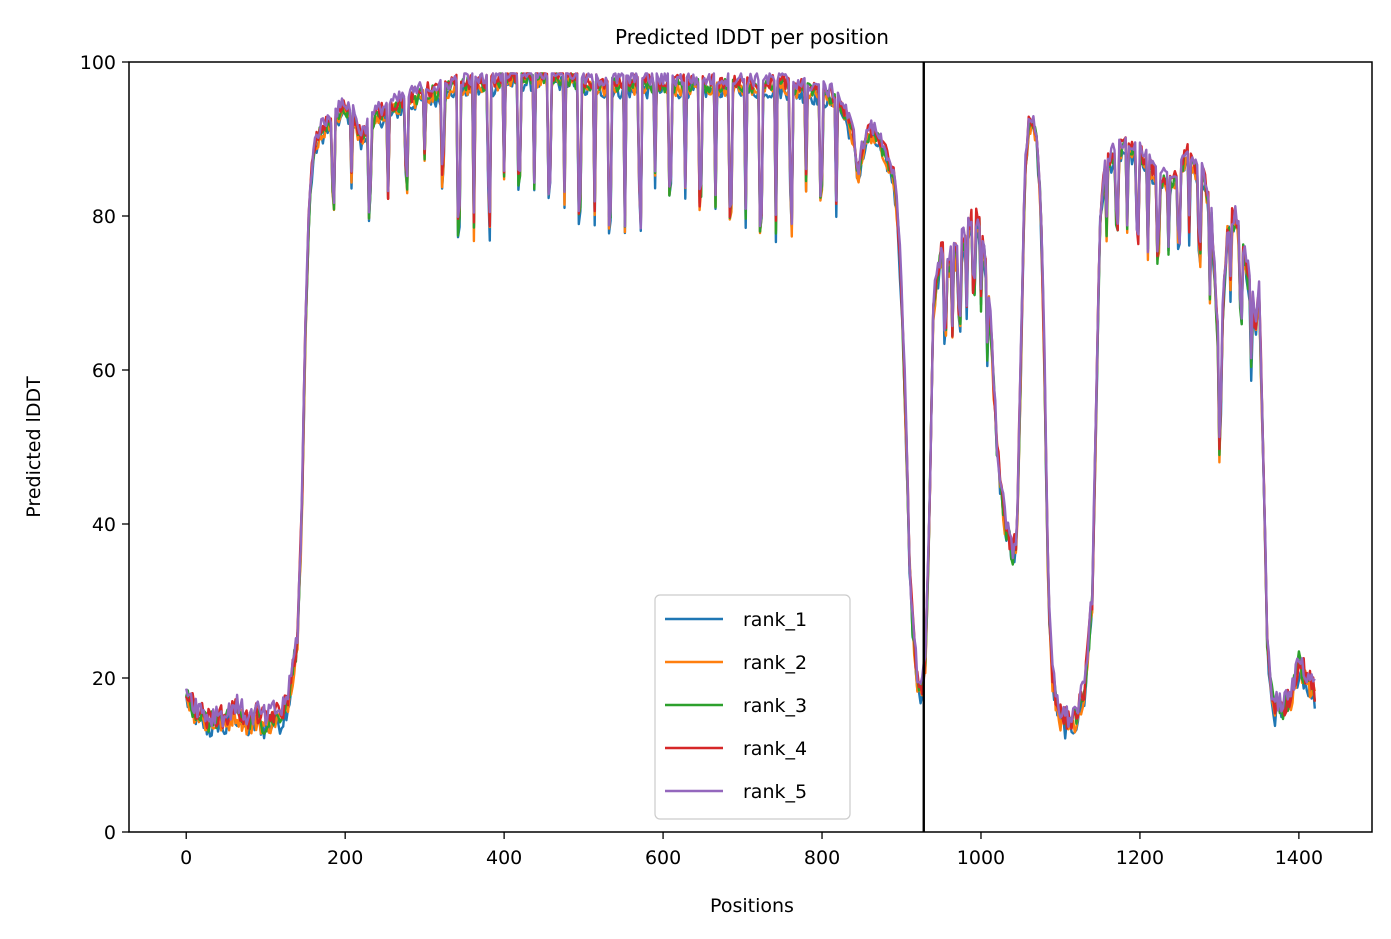  I want to click on y-axis-ticks: 0 20 40 60 80 100, so click(104, 448).